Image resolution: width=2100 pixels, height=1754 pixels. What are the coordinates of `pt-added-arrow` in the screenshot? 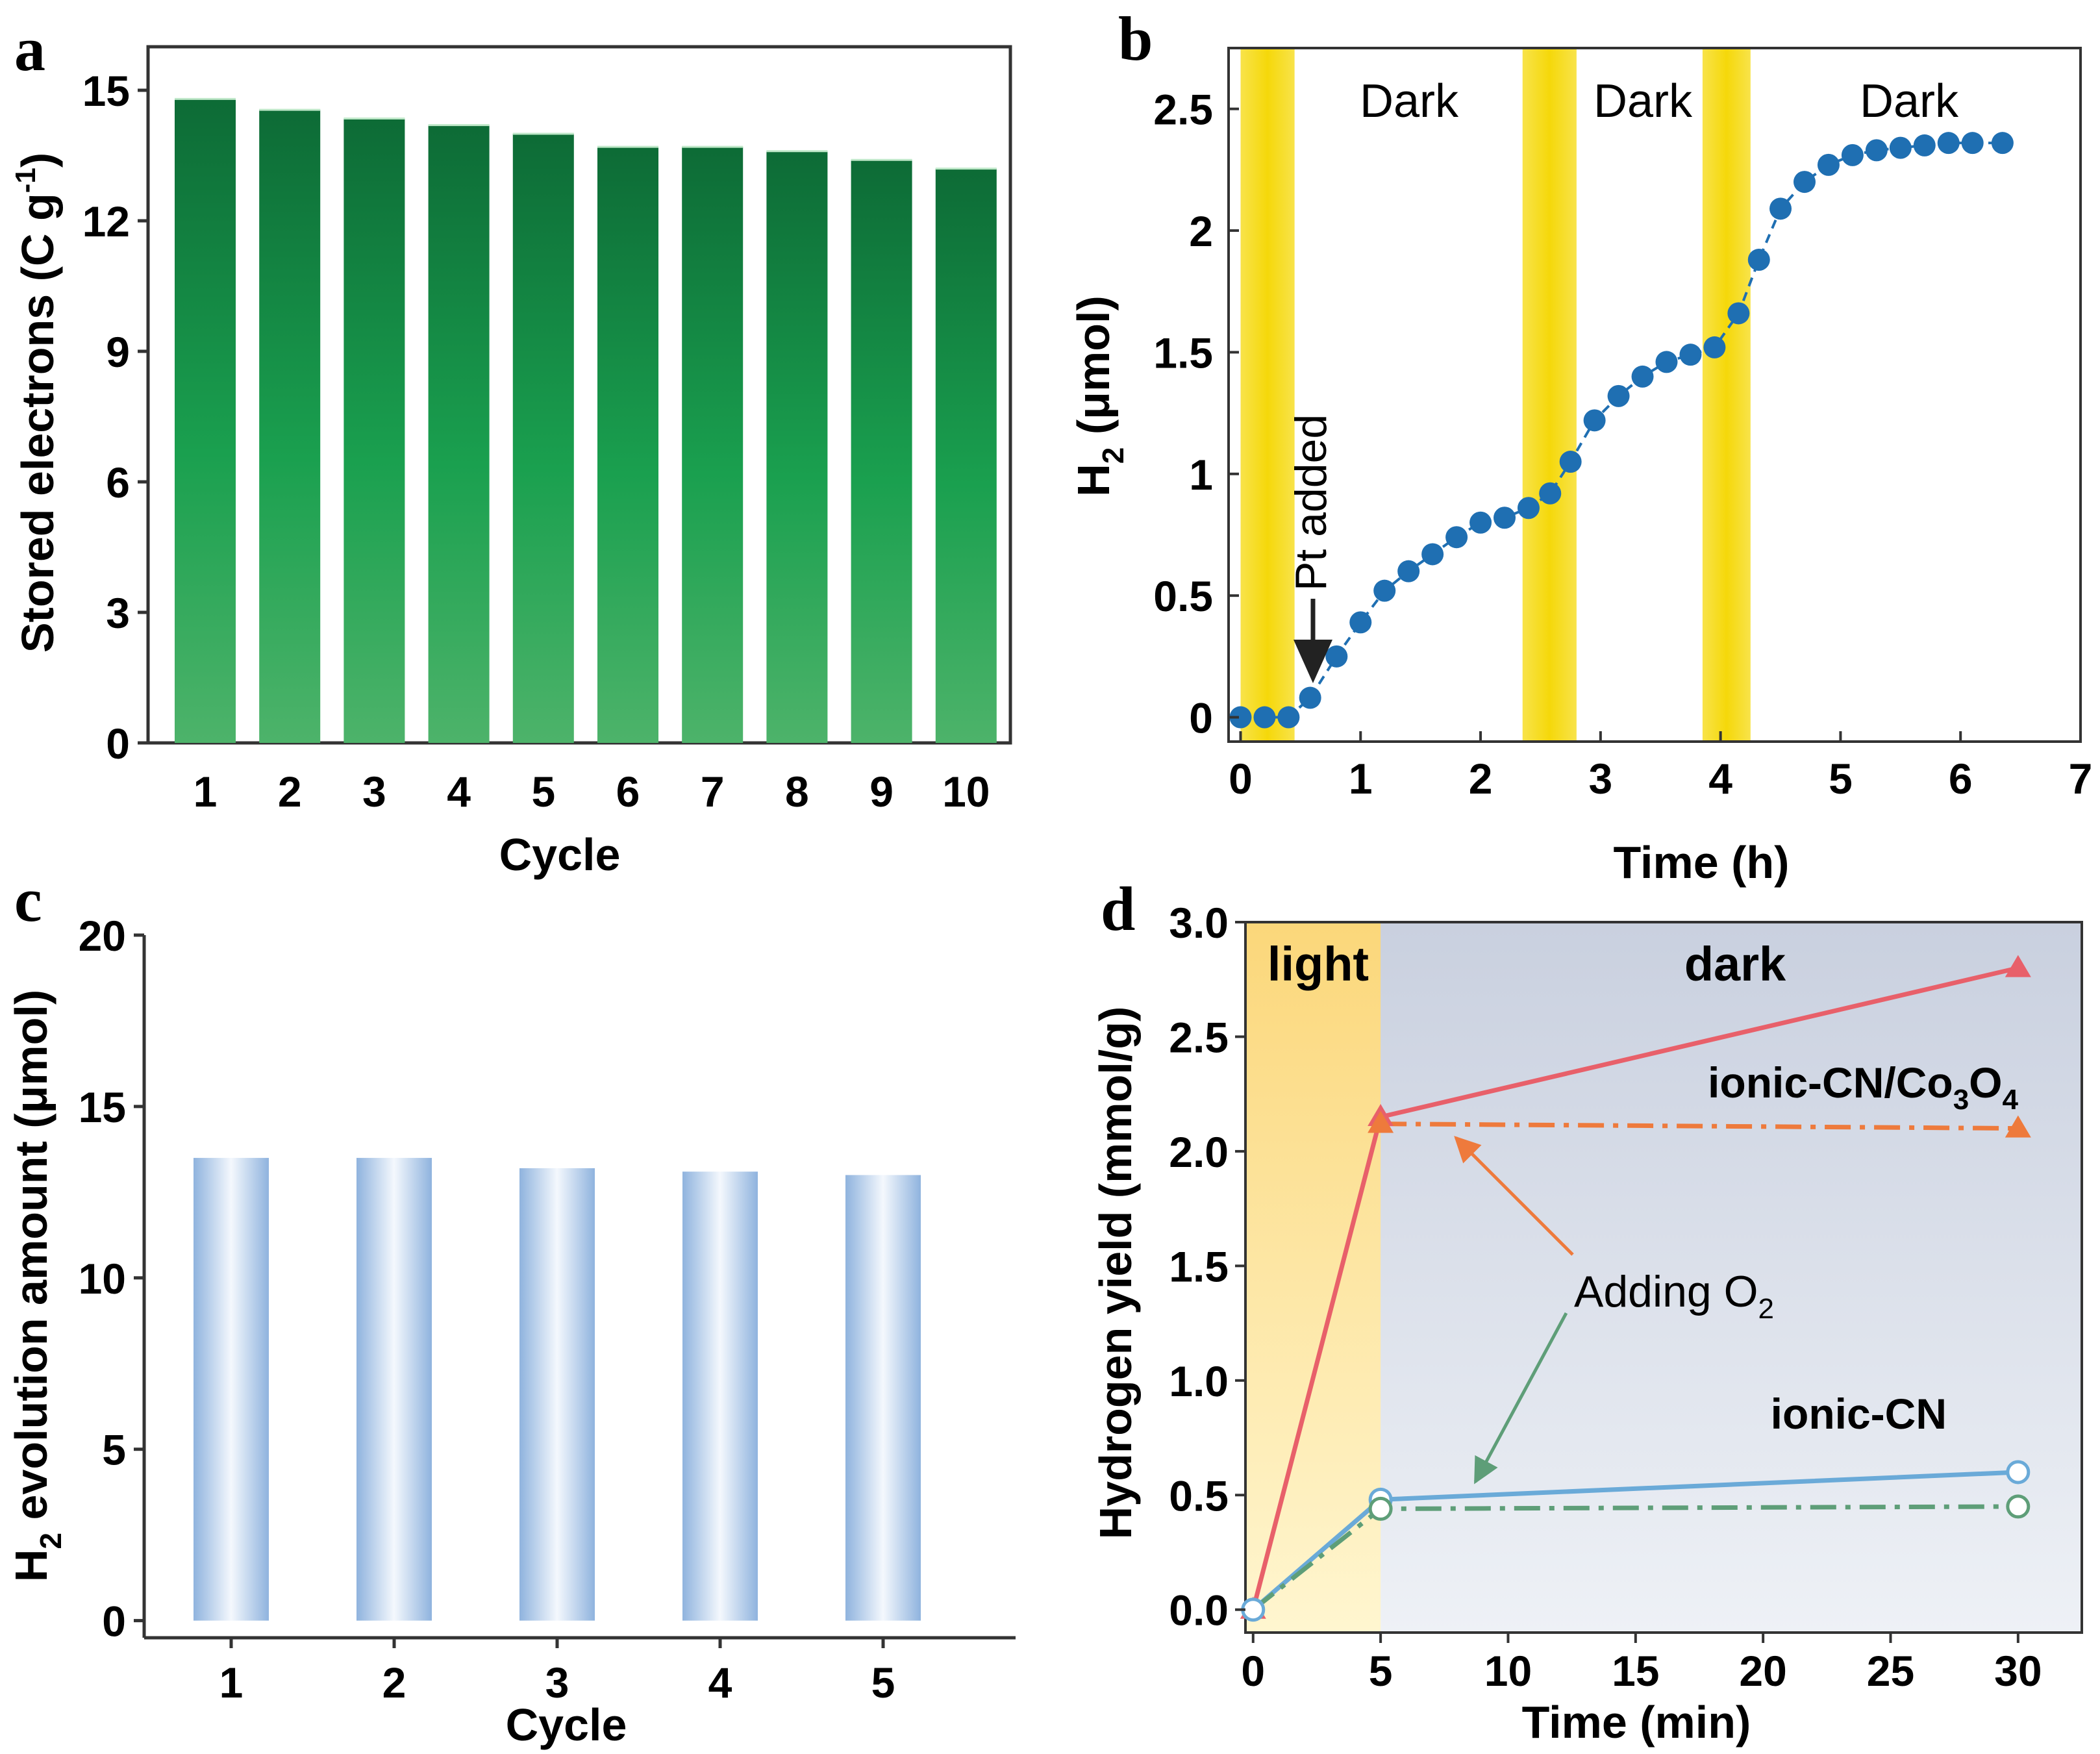 It's located at (1313, 641).